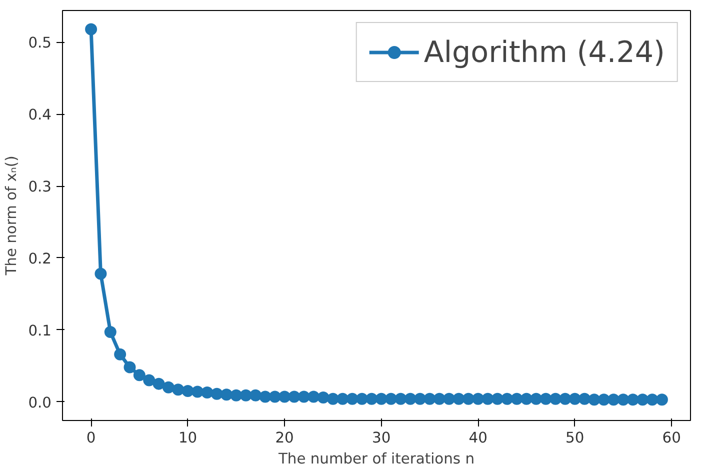 The width and height of the screenshot is (705, 476). Describe the element at coordinates (40, 259) in the screenshot. I see `y-tick-label: 0.2` at that location.